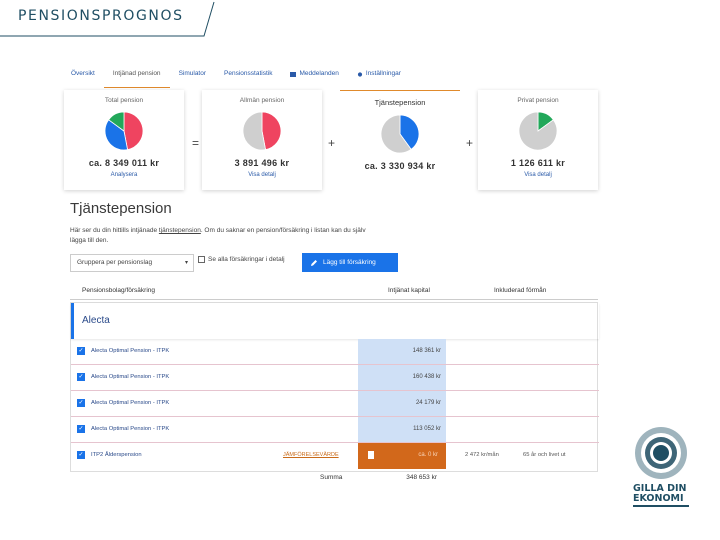  What do you see at coordinates (314, 74) in the screenshot?
I see `tab-messages: Meddelanden` at bounding box center [314, 74].